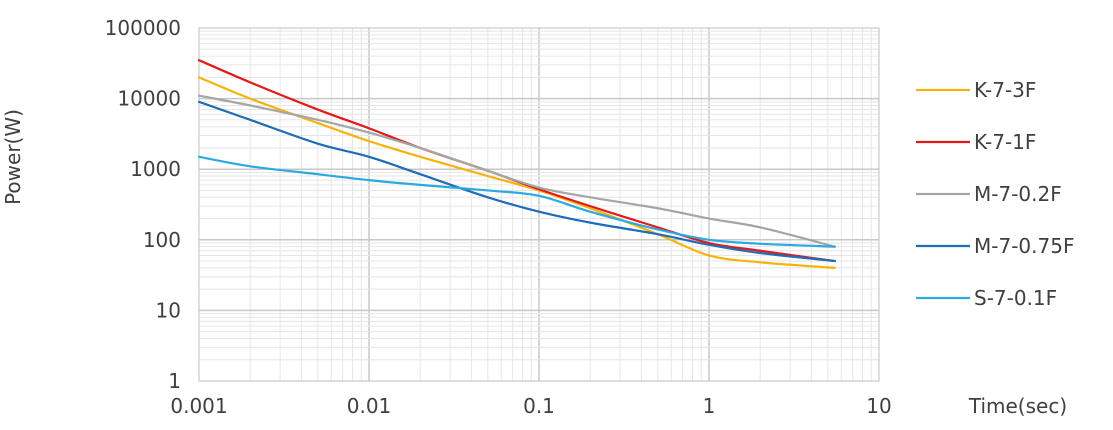 The width and height of the screenshot is (1113, 430). Describe the element at coordinates (174, 381) in the screenshot. I see `y-tick-label: 1` at that location.